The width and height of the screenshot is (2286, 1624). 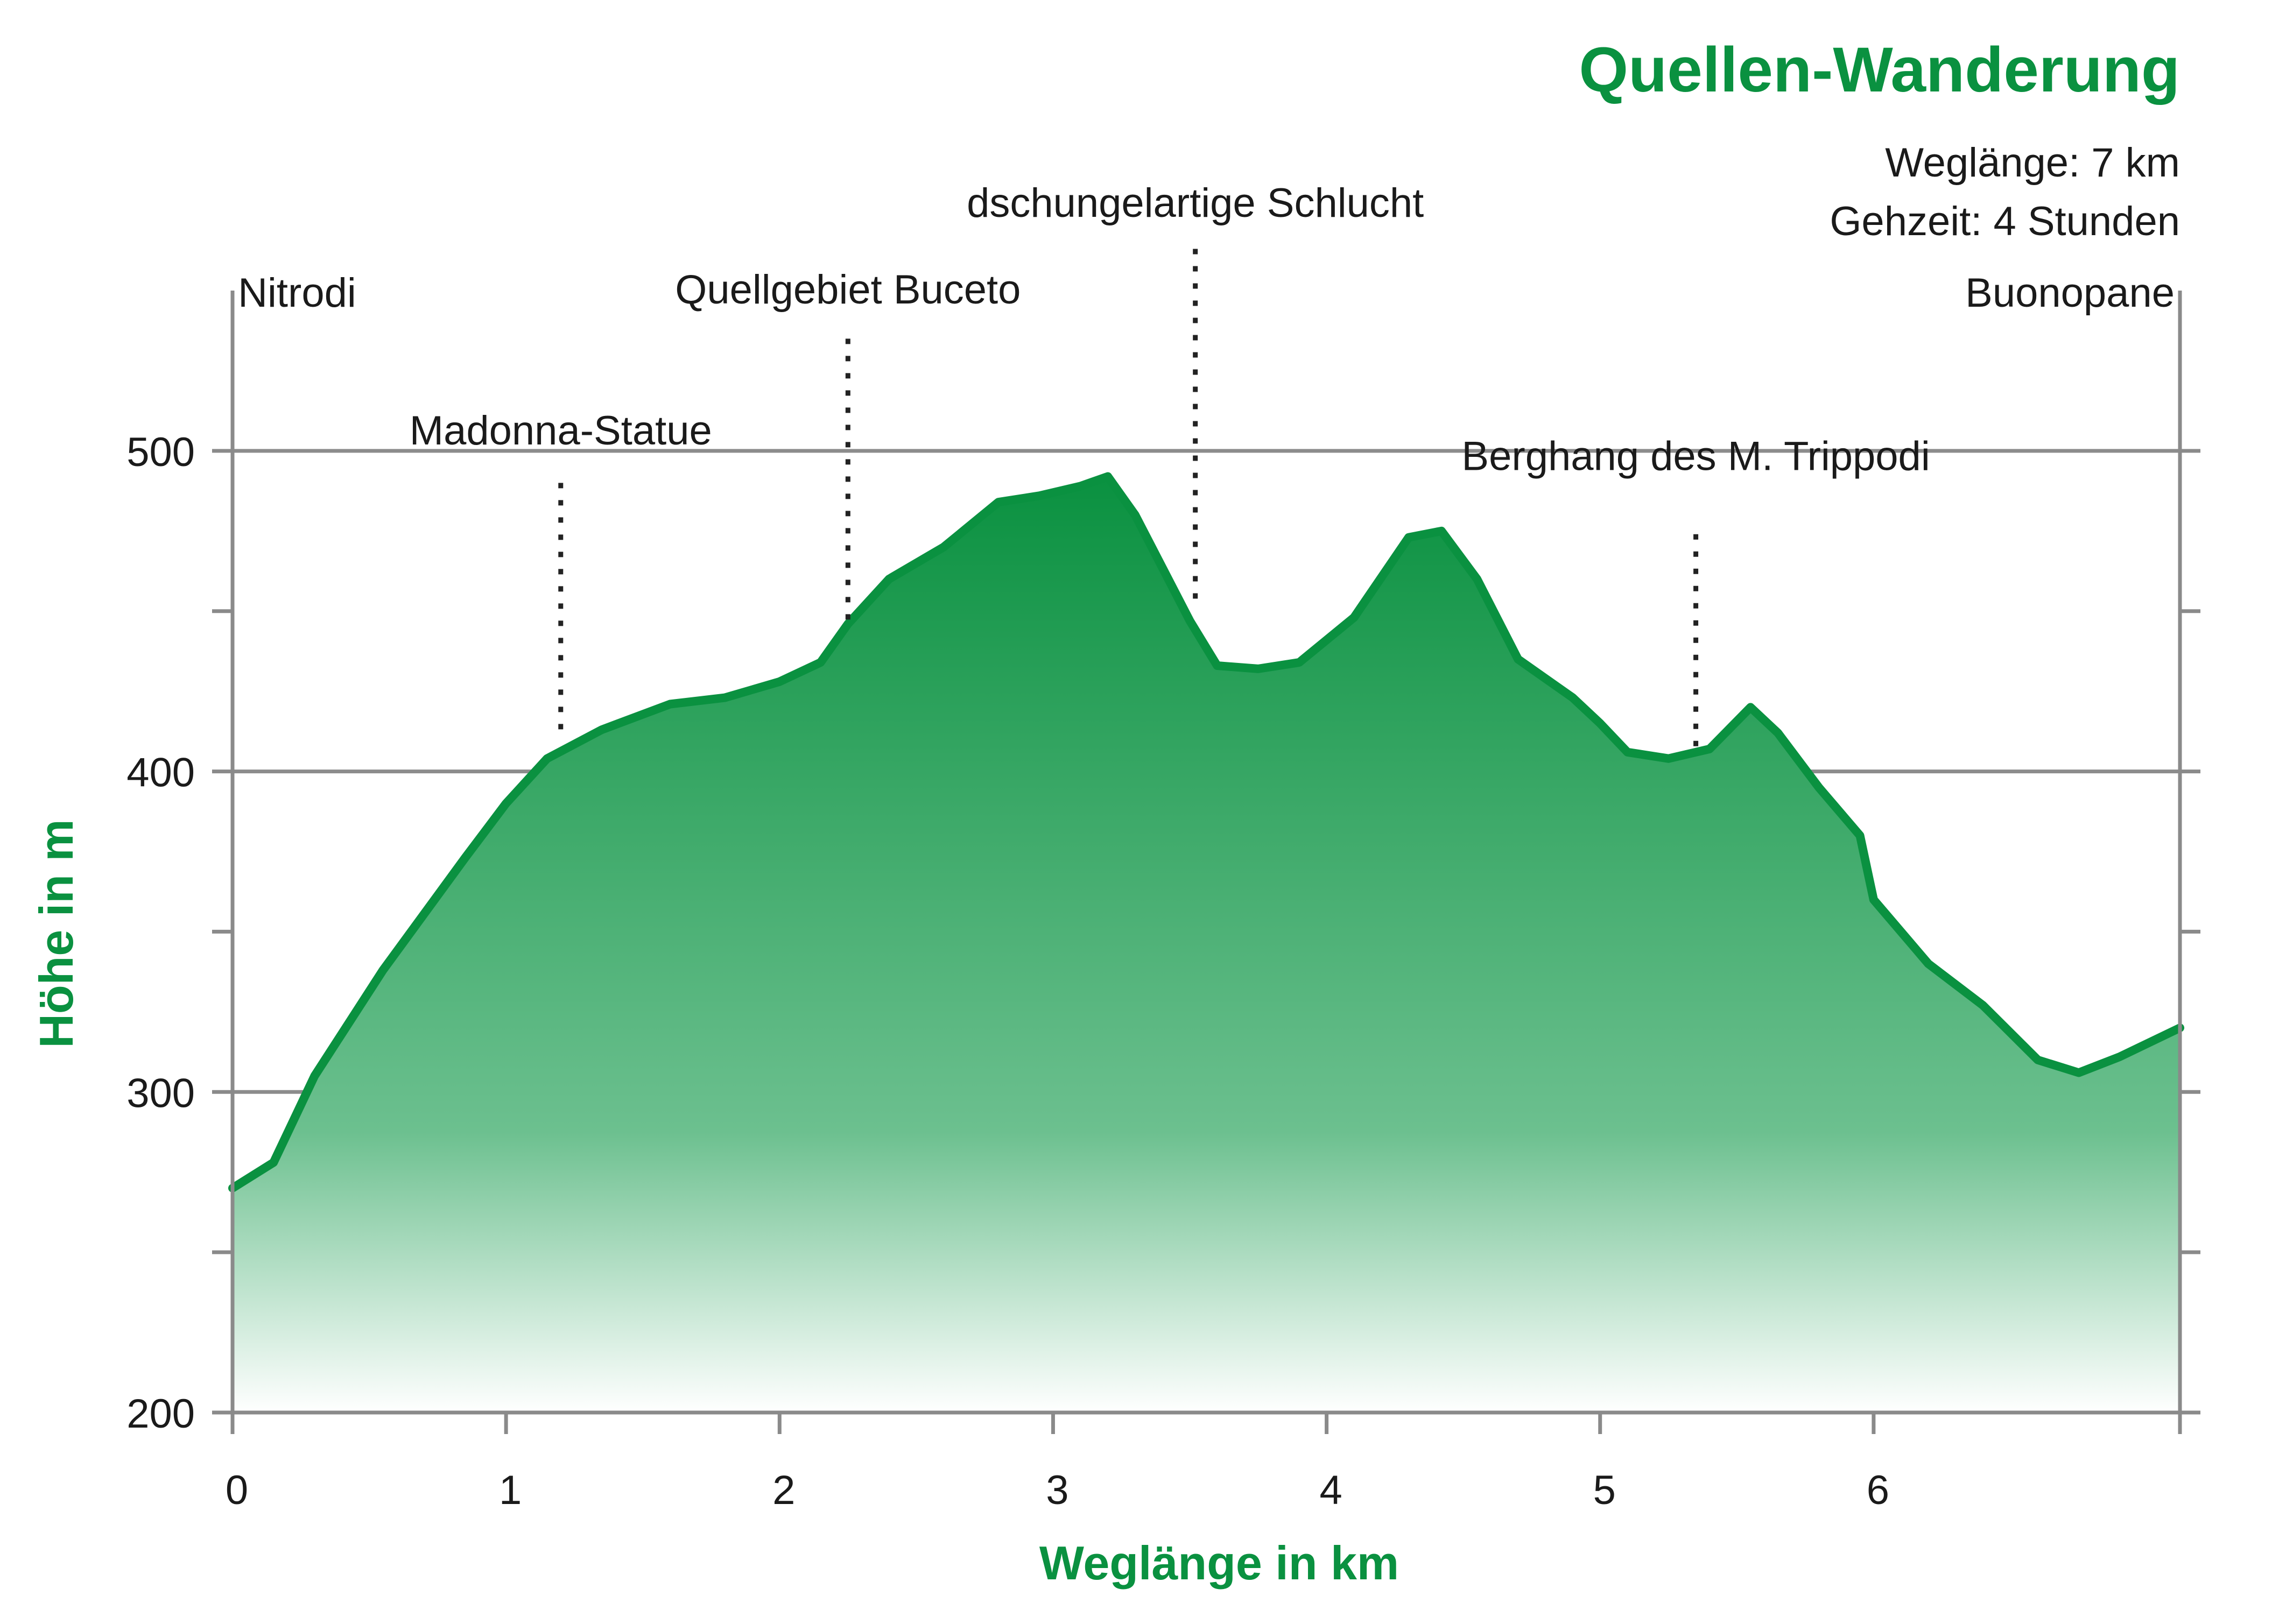 I want to click on y-tick-label-300: 300, so click(x=160, y=1093).